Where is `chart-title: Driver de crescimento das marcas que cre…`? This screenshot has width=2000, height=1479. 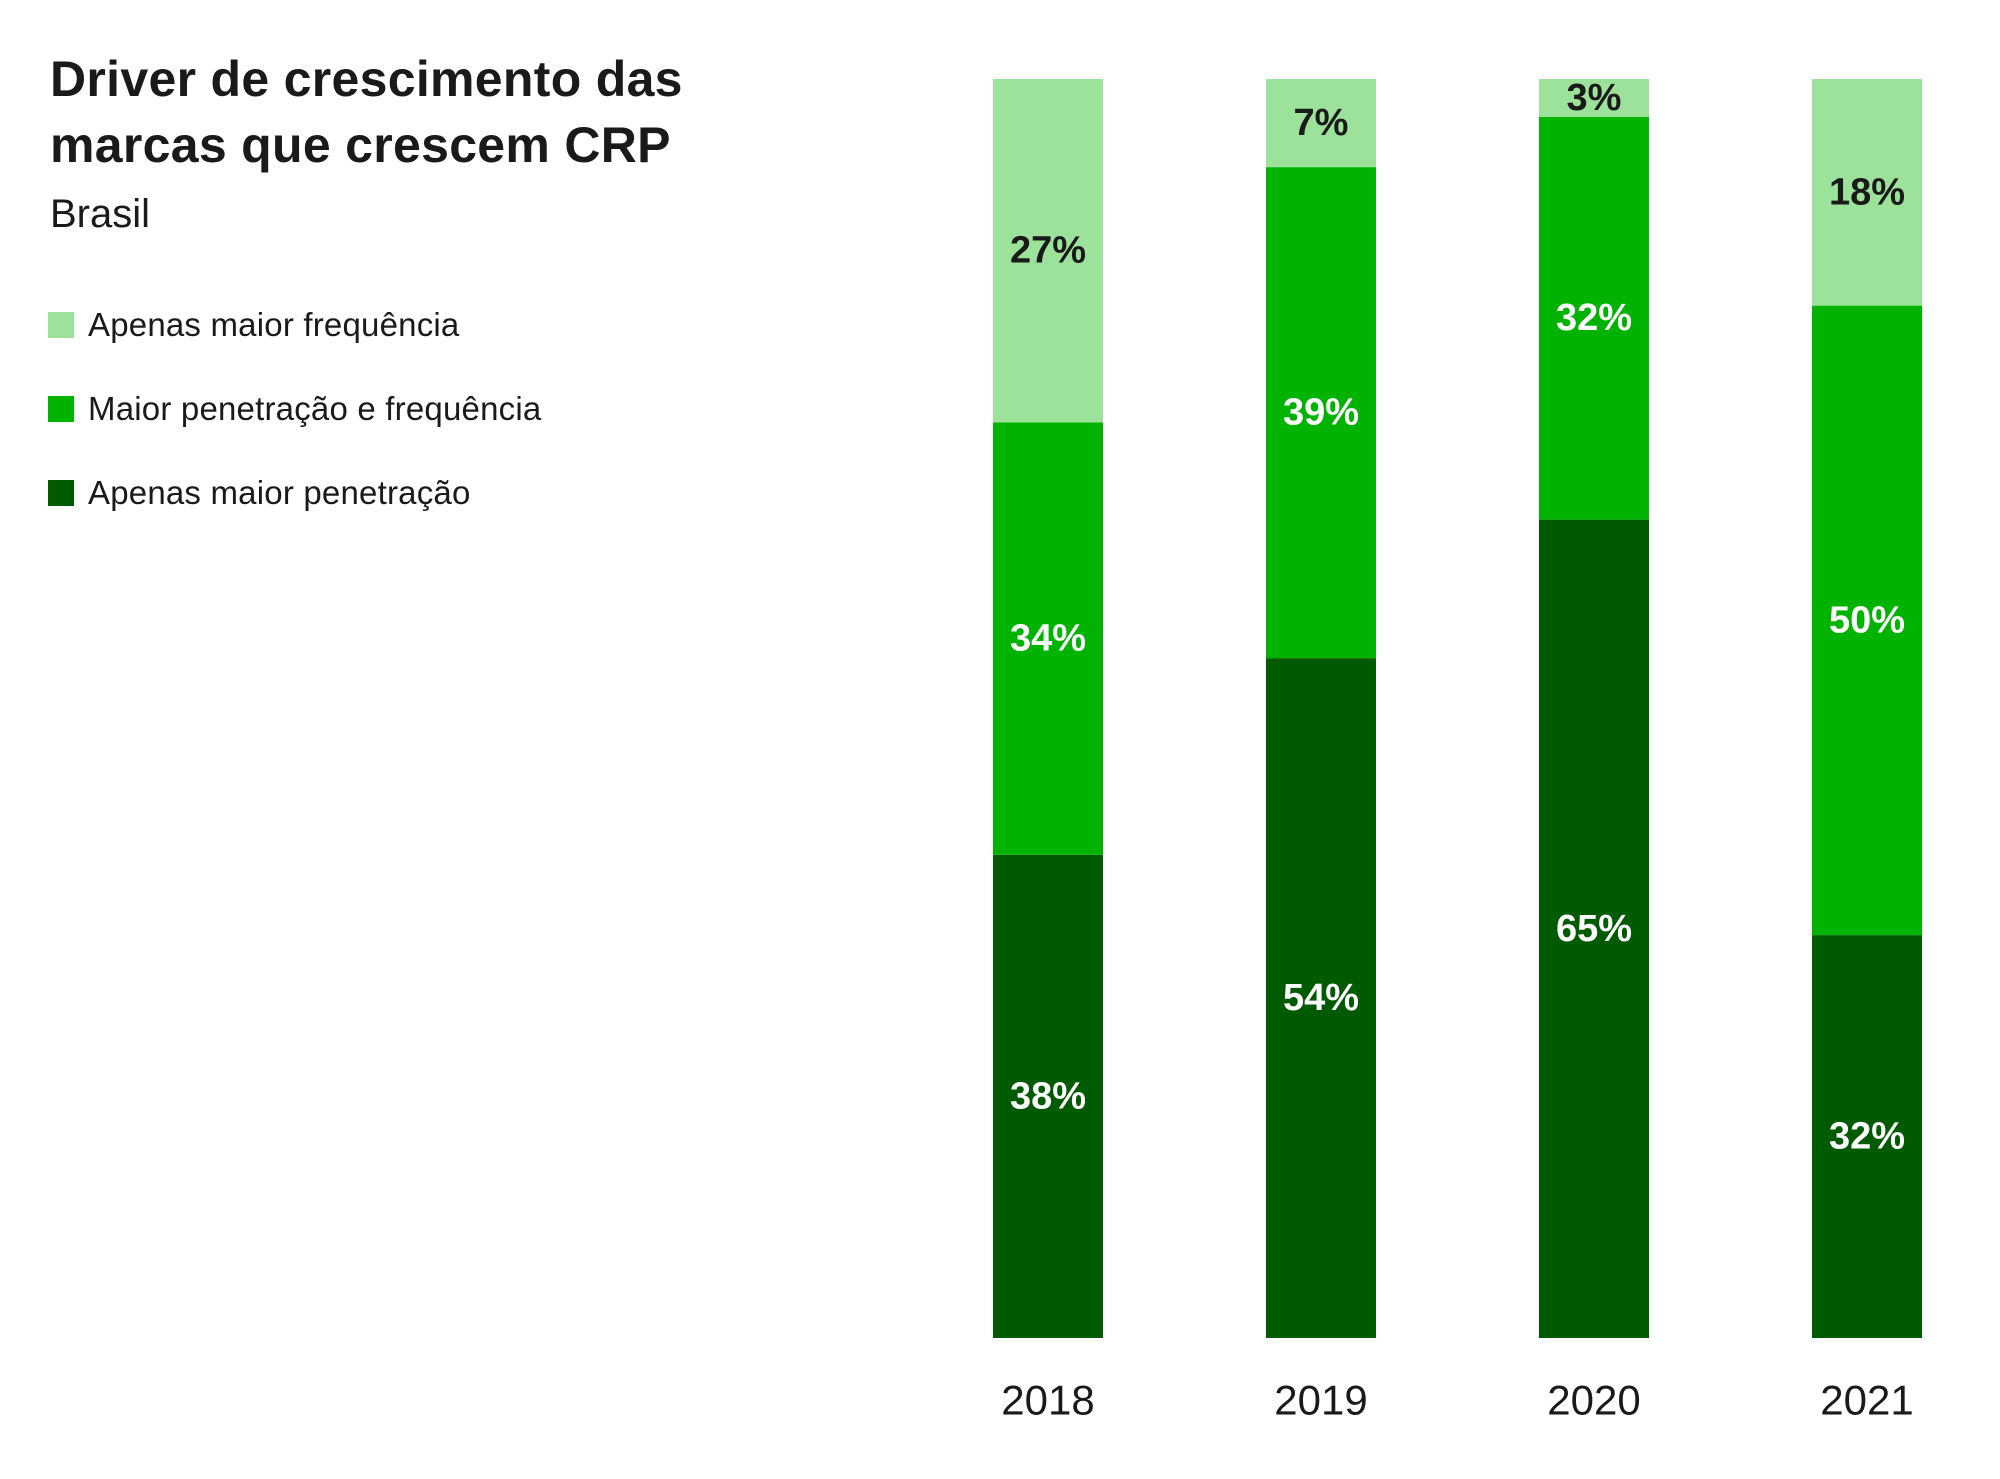 chart-title: Driver de crescimento das marcas que cre… is located at coordinates (430, 112).